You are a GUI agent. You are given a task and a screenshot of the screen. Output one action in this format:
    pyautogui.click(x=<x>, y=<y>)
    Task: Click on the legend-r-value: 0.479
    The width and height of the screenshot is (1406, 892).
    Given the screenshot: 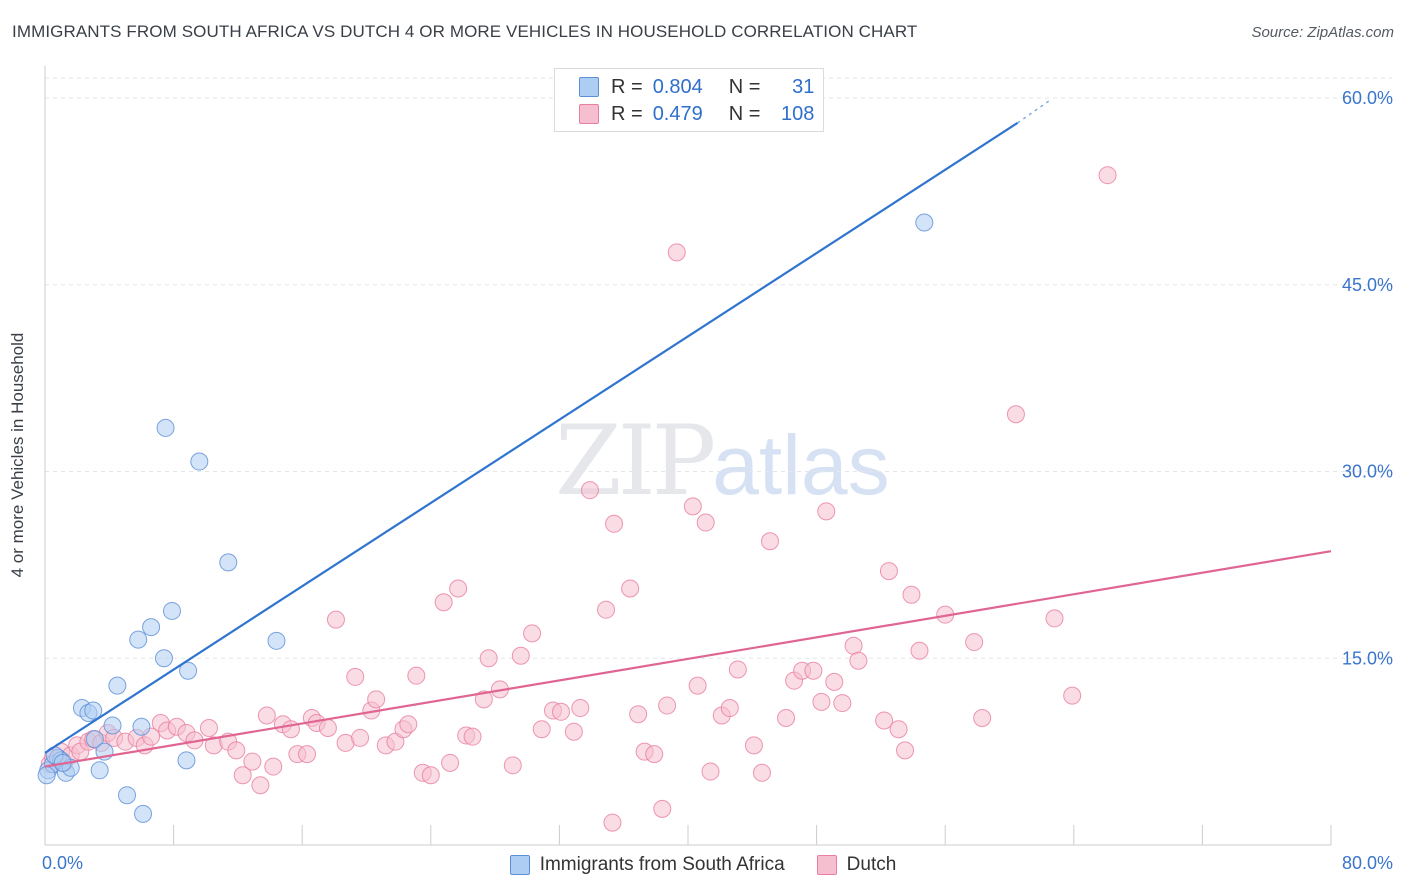 What is the action you would take?
    pyautogui.click(x=677, y=113)
    